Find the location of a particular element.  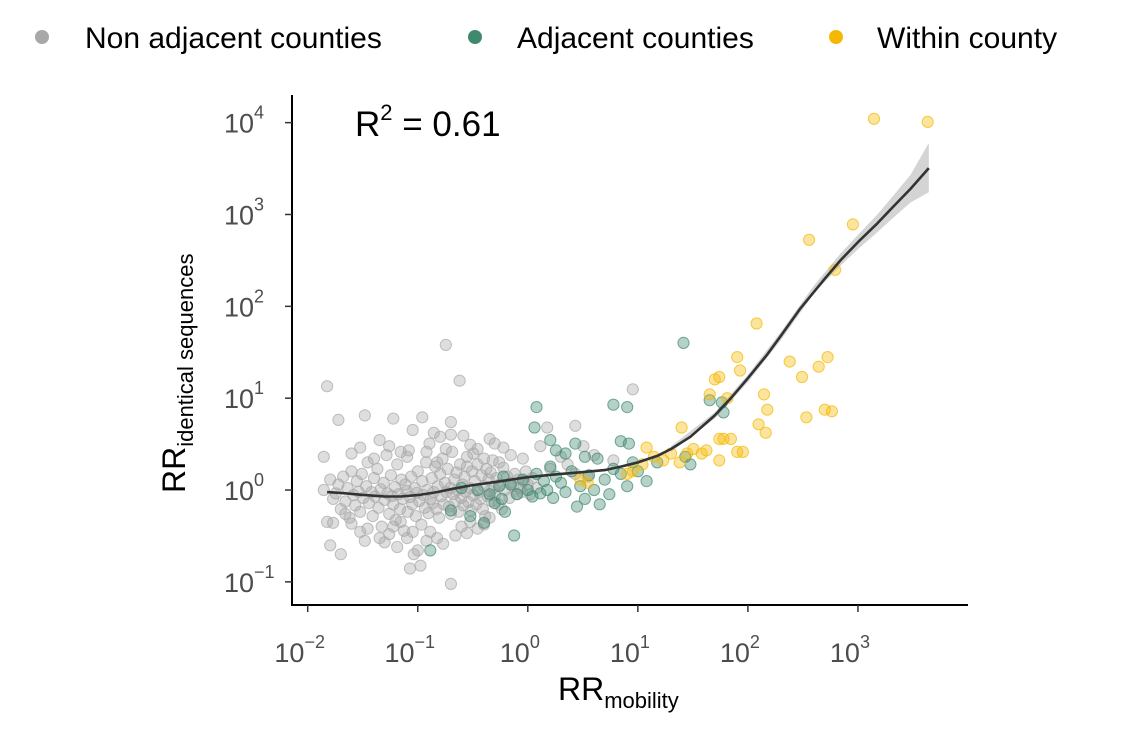

legend-label-adjacent: Adjacent counties is located at coordinates (635, 38).